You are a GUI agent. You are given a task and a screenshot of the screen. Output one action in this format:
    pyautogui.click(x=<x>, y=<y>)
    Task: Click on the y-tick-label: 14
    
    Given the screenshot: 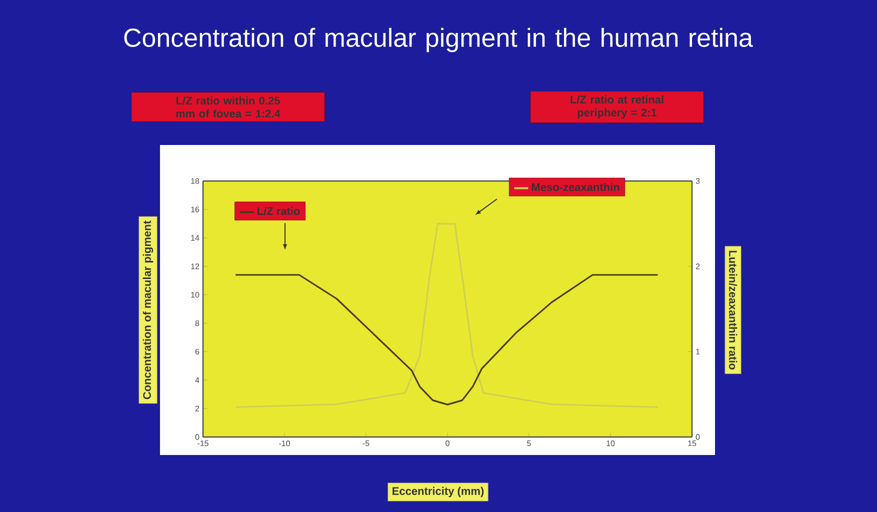 What is the action you would take?
    pyautogui.click(x=195, y=238)
    